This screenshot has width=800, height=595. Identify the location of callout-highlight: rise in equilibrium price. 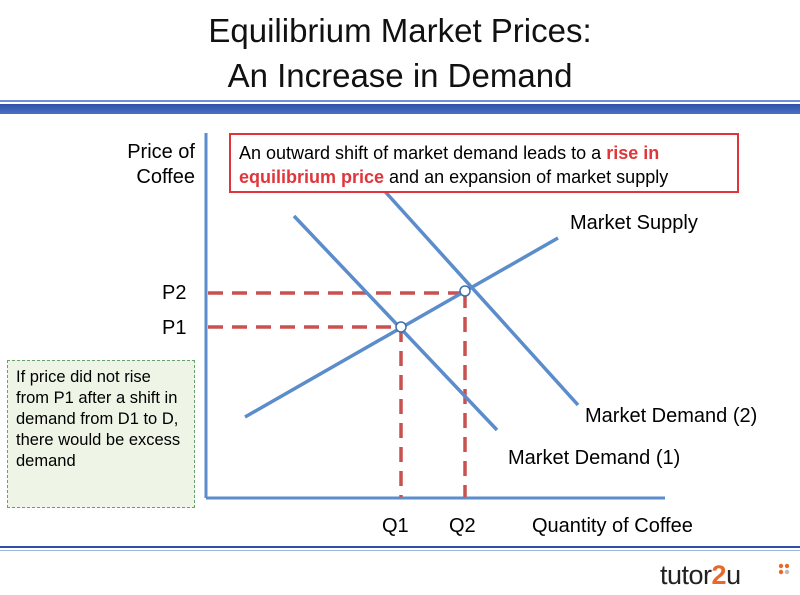
(449, 165).